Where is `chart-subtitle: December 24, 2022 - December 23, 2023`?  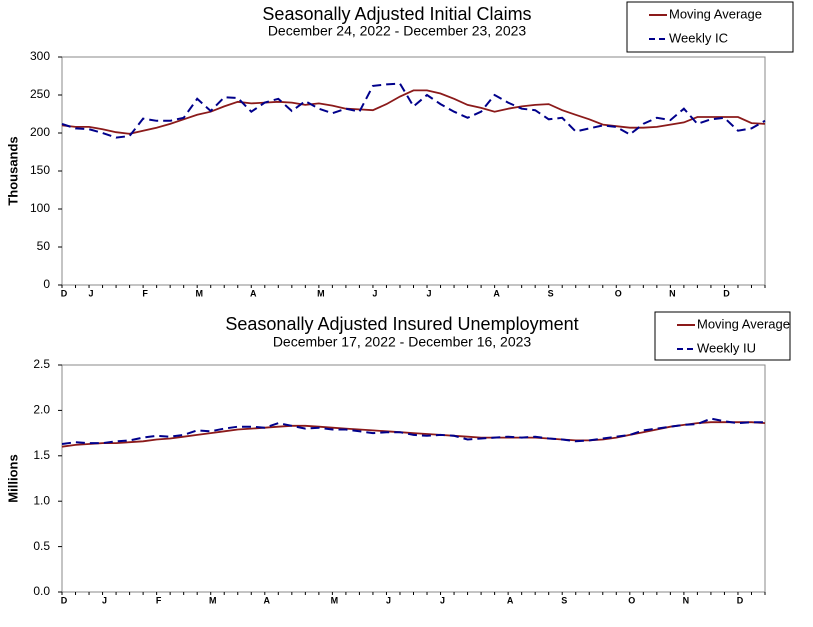
chart-subtitle: December 24, 2022 - December 23, 2023 is located at coordinates (397, 31).